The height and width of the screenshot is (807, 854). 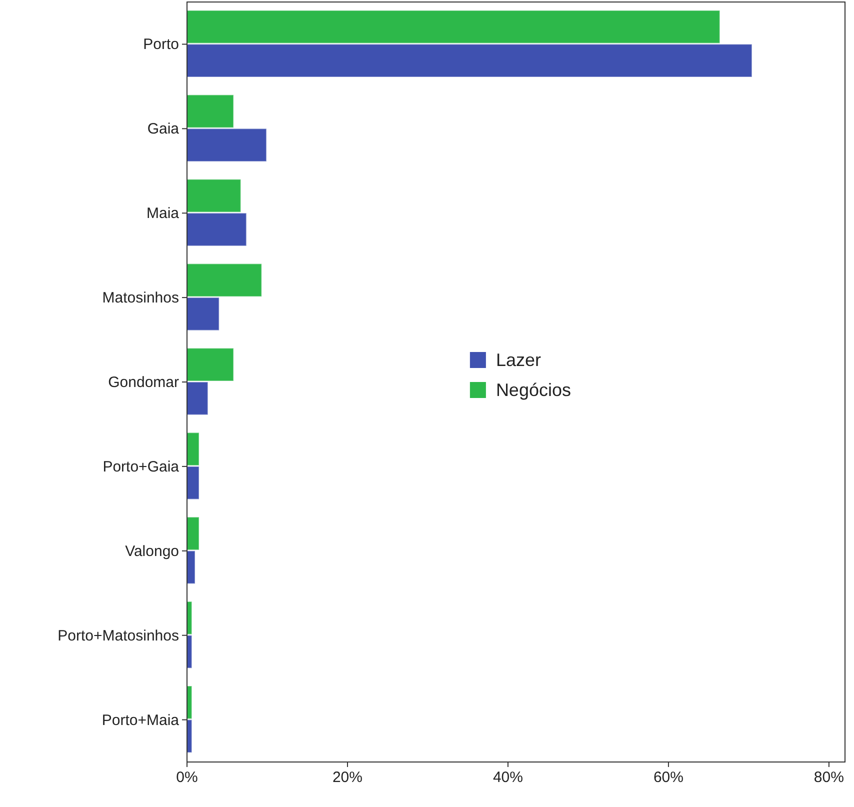 What do you see at coordinates (347, 777) in the screenshot?
I see `x-tick-label: 20%` at bounding box center [347, 777].